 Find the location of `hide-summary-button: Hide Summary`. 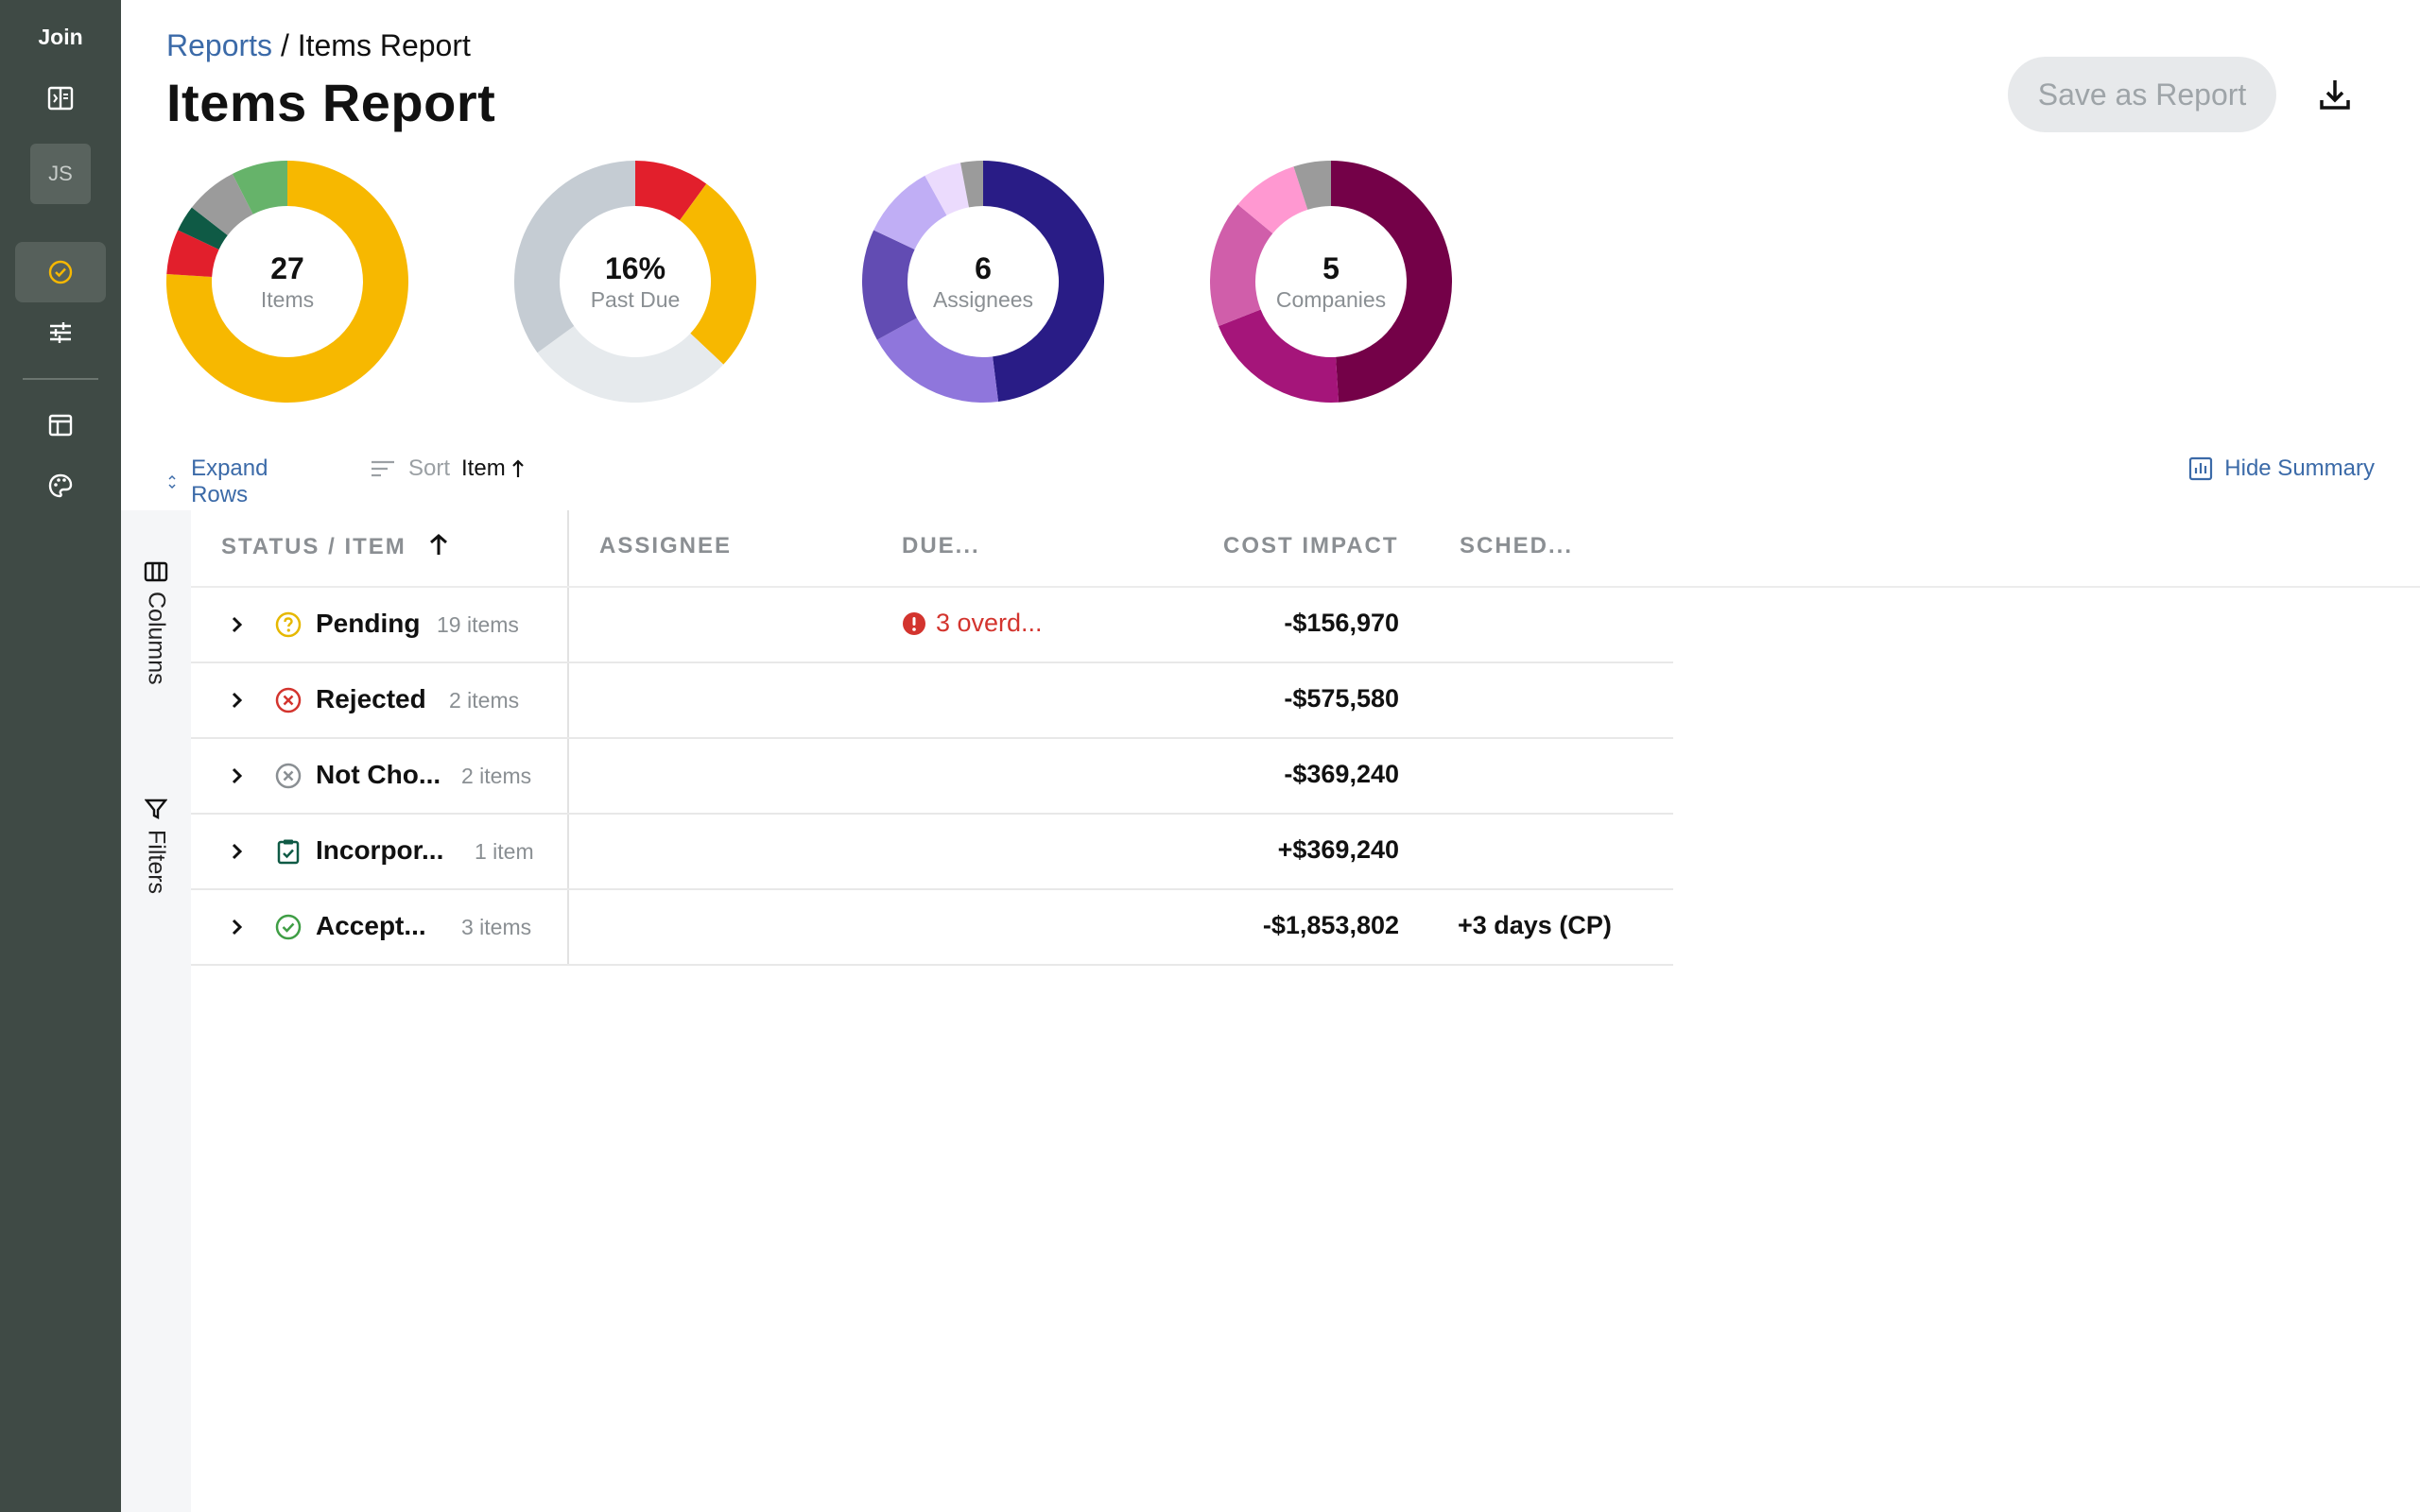

hide-summary-button: Hide Summary is located at coordinates (2281, 468).